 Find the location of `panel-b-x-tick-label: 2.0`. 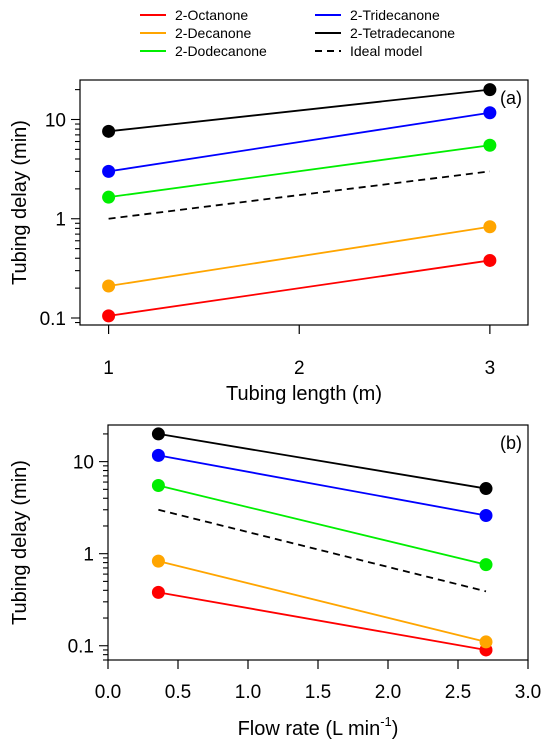

panel-b-x-tick-label: 2.0 is located at coordinates (388, 692).